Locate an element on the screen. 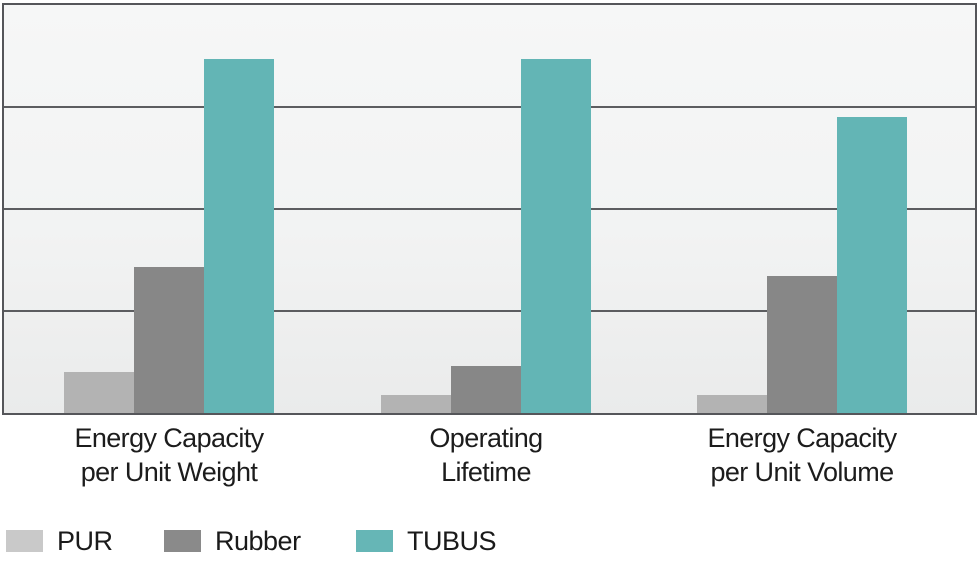 This screenshot has width=980, height=564. legend-item-pur: PUR is located at coordinates (59, 540).